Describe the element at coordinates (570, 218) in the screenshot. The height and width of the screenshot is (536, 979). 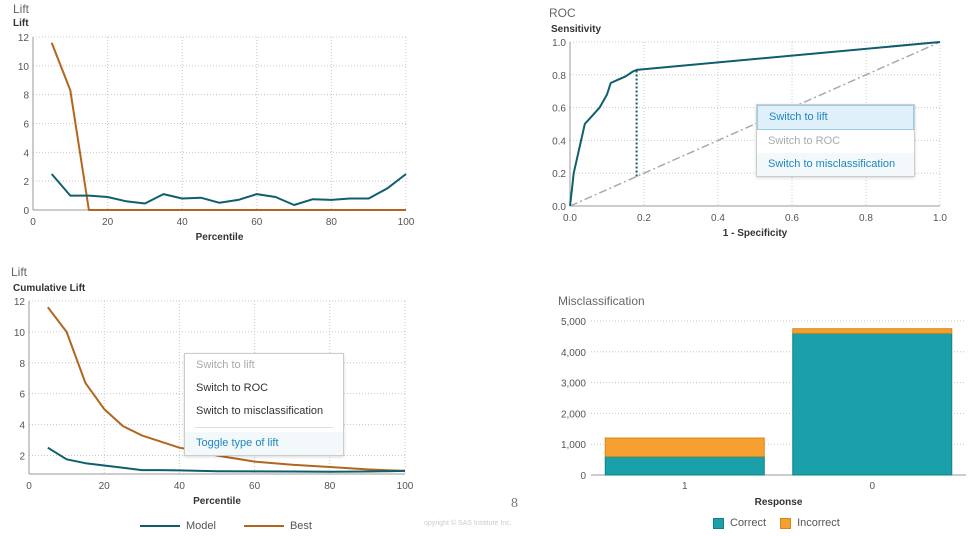
I see `roc-x-tick-label: 0.0` at that location.